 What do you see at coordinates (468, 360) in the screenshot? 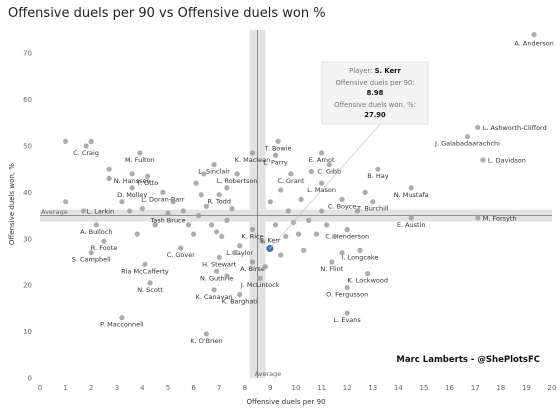
I see `credit-text: Marc Lamberts - @ShePlotsFC` at bounding box center [468, 360].